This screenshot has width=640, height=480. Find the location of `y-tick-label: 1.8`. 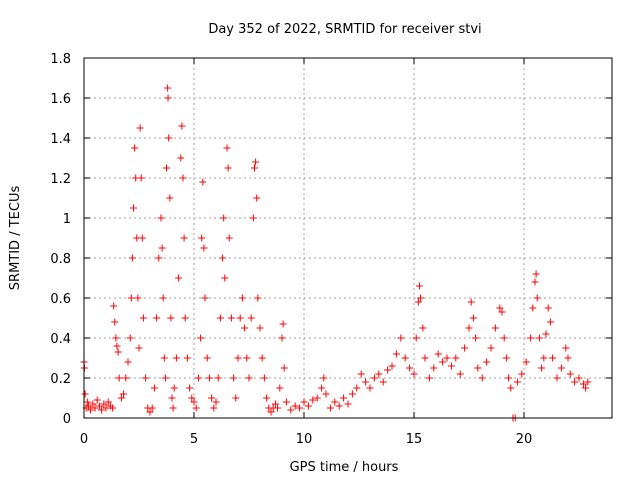

y-tick-label: 1.8 is located at coordinates (60, 59).